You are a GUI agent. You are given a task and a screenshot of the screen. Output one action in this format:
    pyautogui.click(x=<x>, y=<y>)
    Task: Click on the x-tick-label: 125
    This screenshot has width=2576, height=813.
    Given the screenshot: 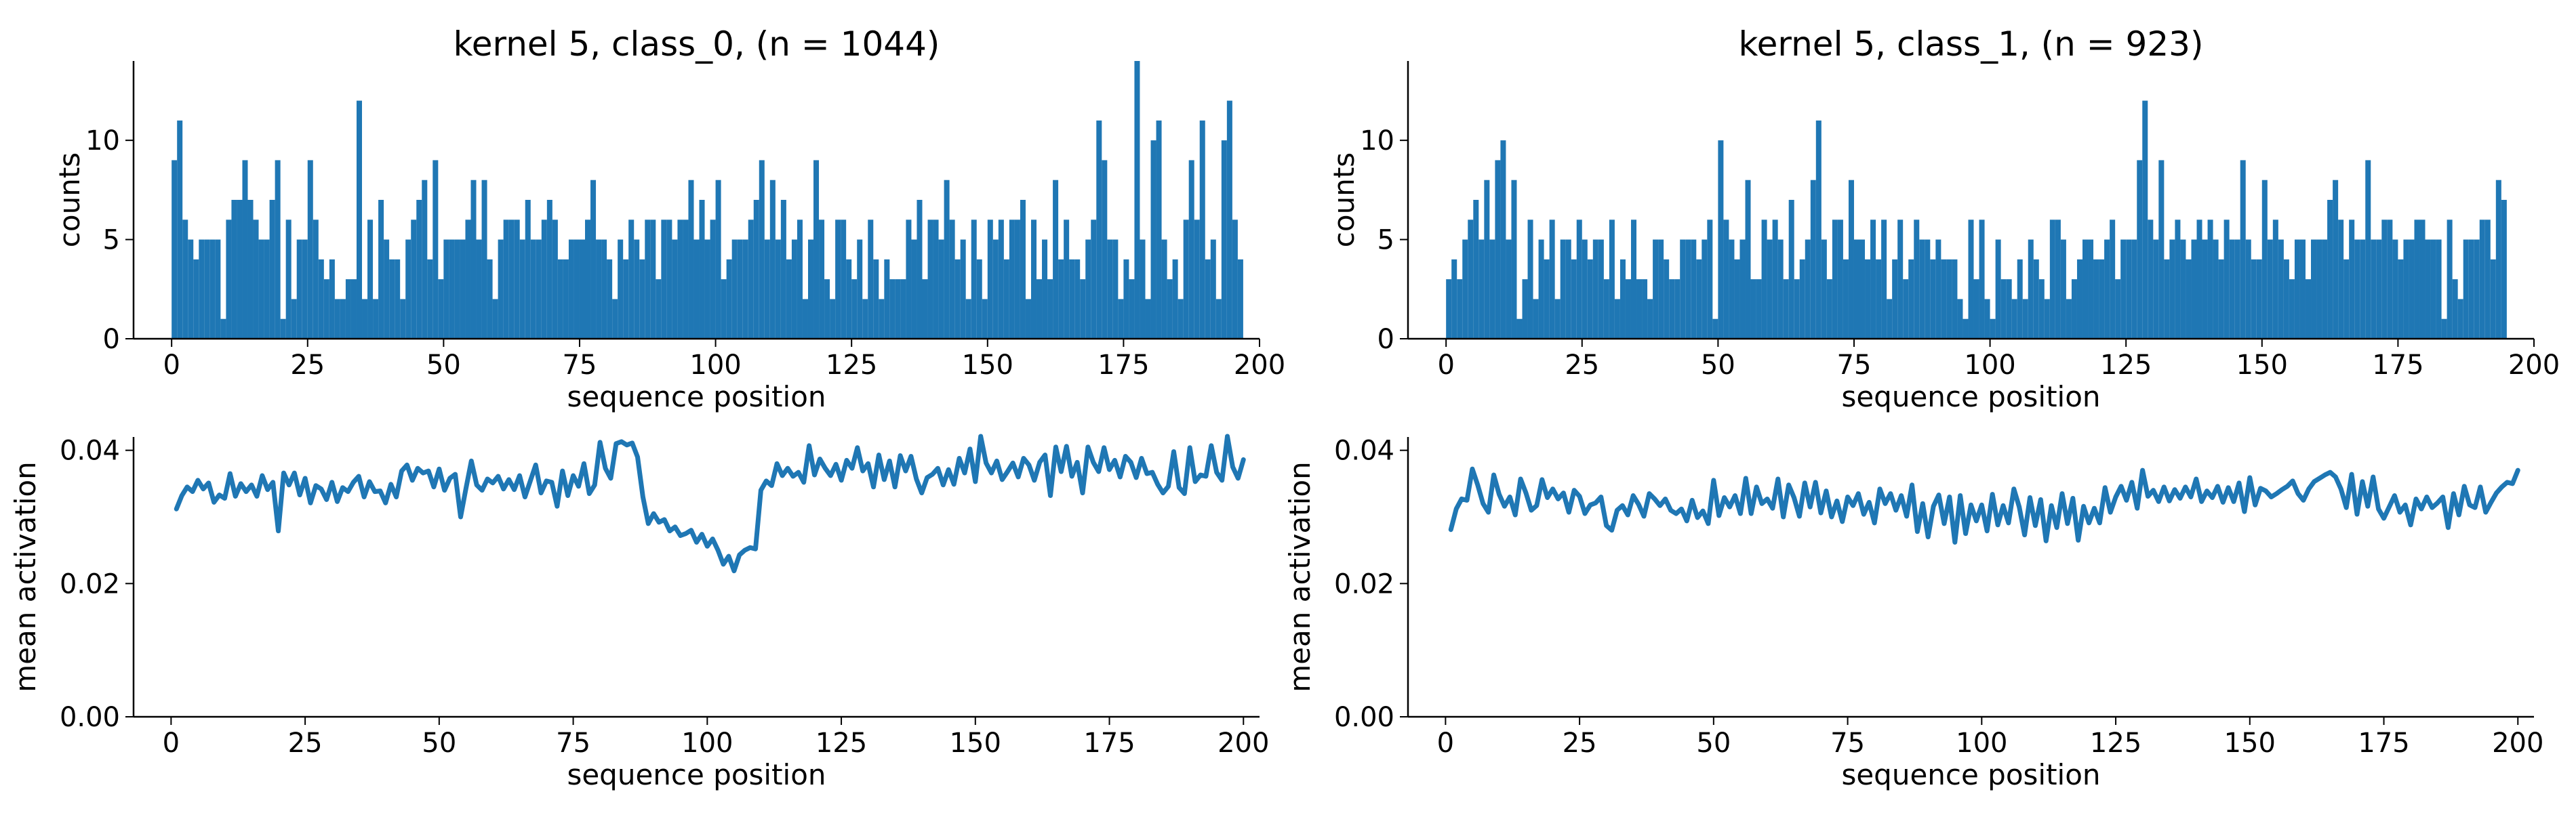 What is the action you would take?
    pyautogui.click(x=841, y=743)
    